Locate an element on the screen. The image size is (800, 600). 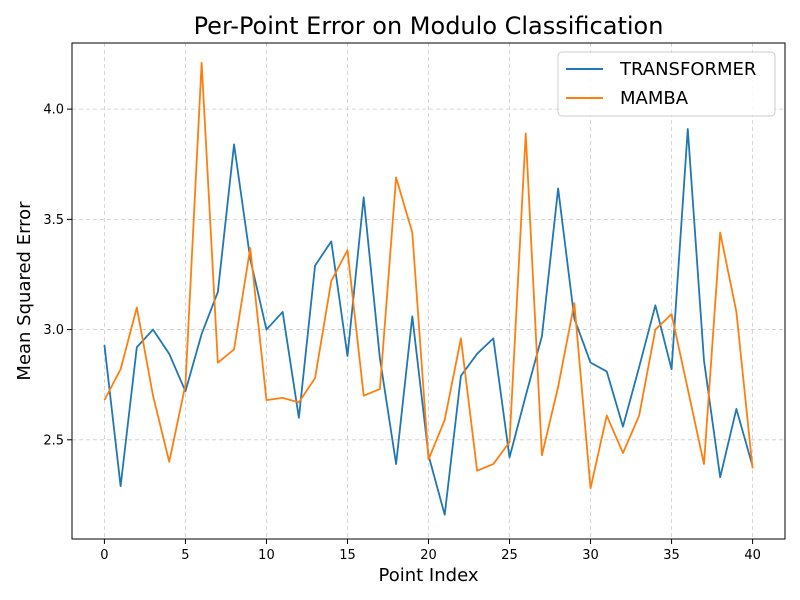
y-tick-label: 3.0 is located at coordinates (53, 330).